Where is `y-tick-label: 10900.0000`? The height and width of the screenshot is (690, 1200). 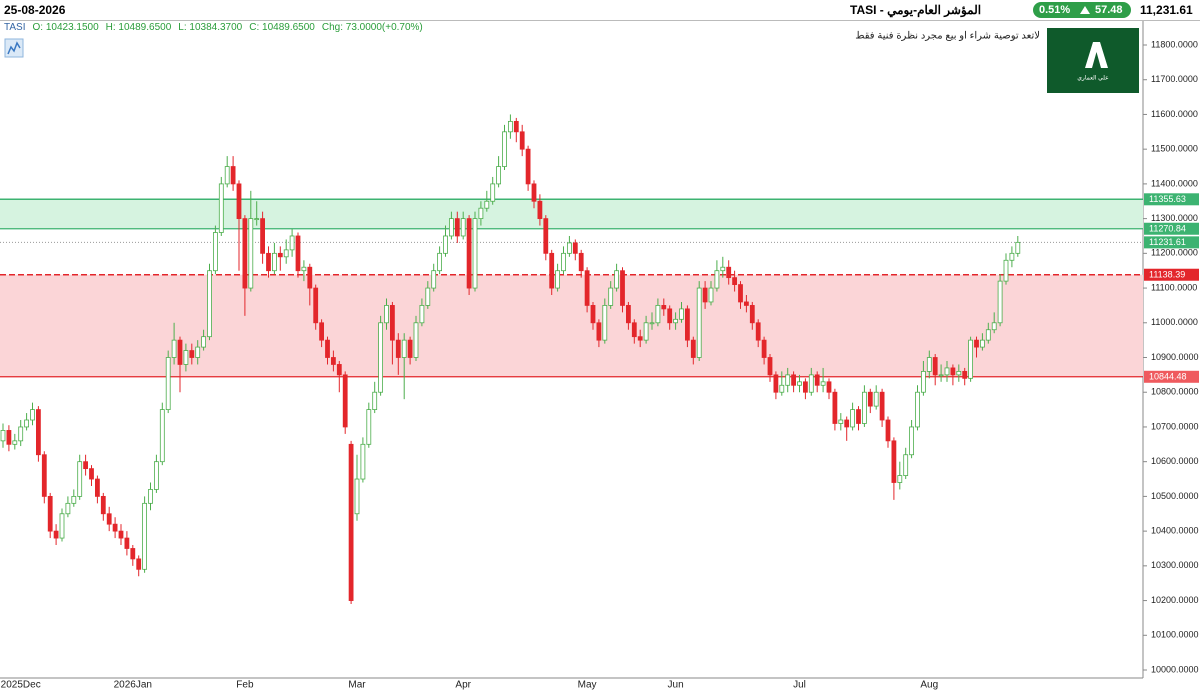
y-tick-label: 10900.0000 is located at coordinates (1175, 357).